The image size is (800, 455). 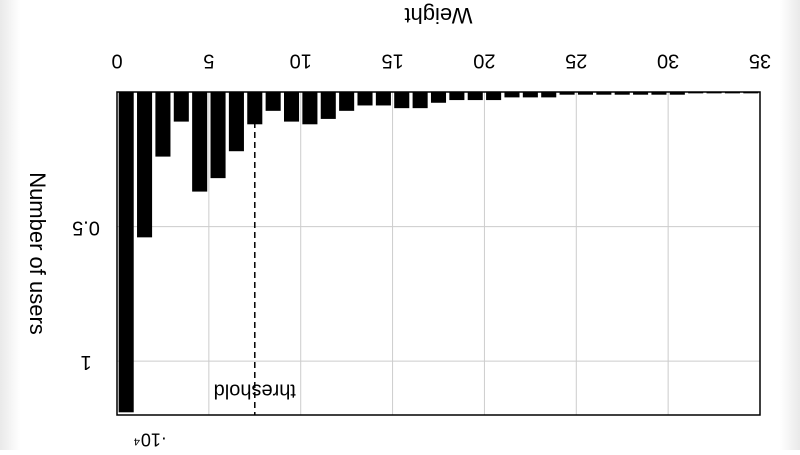 I want to click on y-tick-label-group: 0.5, so click(x=86, y=227).